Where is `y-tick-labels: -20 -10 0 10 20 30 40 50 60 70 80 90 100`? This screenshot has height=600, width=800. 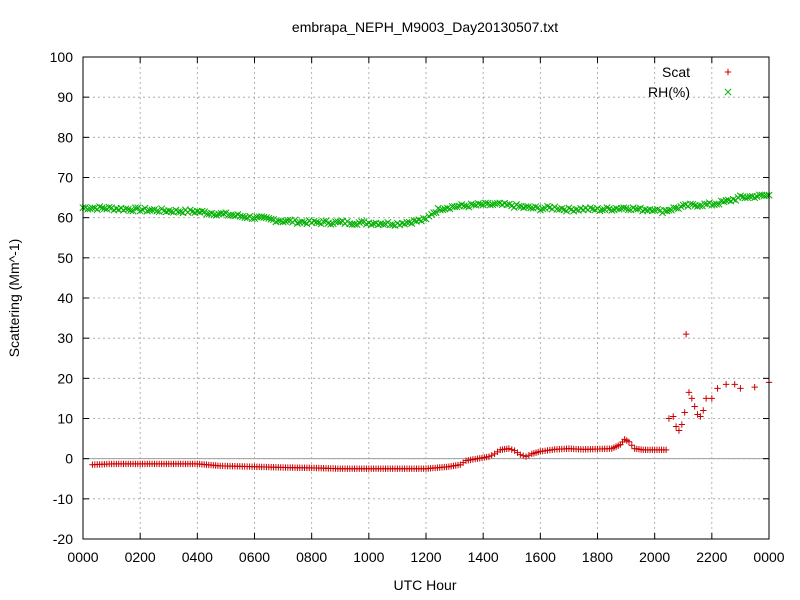
y-tick-labels: -20 -10 0 10 20 30 40 50 60 70 80 90 100 is located at coordinates (62, 298).